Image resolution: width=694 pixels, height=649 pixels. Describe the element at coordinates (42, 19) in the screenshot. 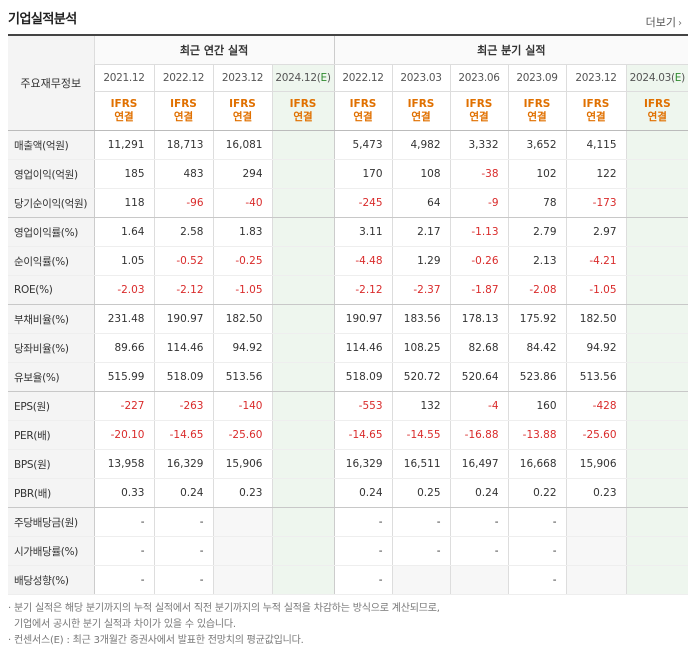

I see `section-title: 기업실적분석` at that location.